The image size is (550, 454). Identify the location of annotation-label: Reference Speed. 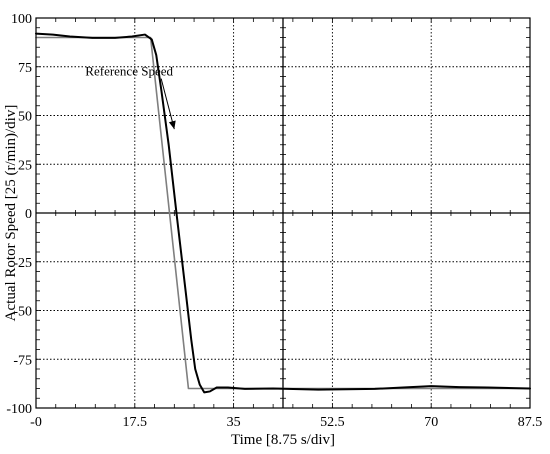
(129, 71).